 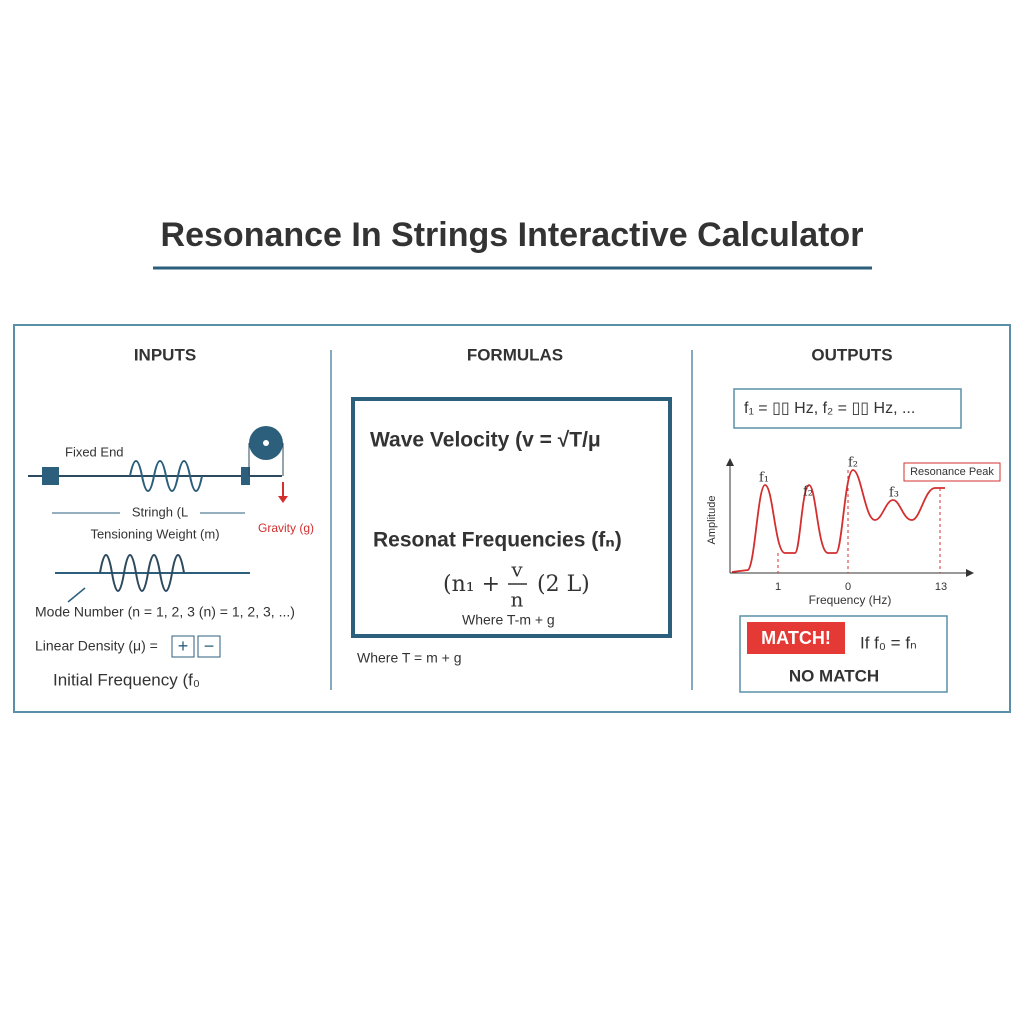 I want to click on plus-button, so click(x=183, y=646).